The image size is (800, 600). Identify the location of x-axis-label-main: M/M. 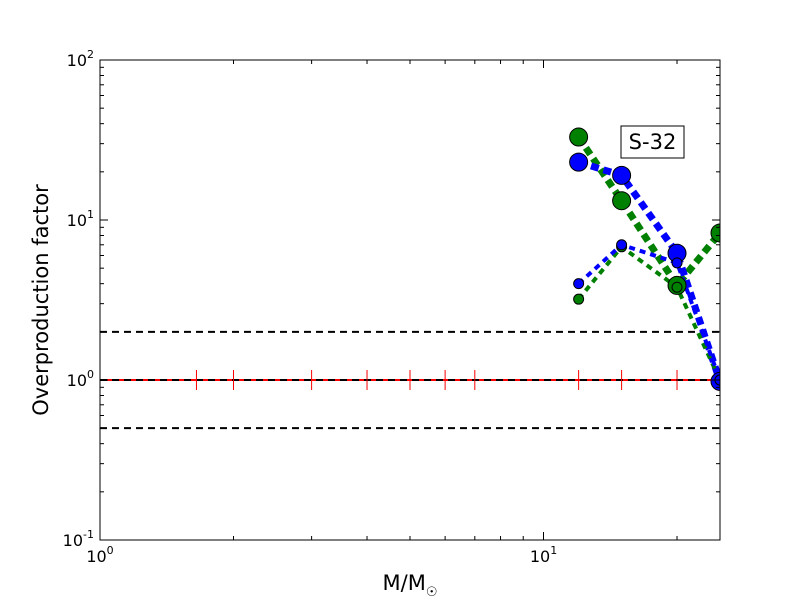
(404, 583).